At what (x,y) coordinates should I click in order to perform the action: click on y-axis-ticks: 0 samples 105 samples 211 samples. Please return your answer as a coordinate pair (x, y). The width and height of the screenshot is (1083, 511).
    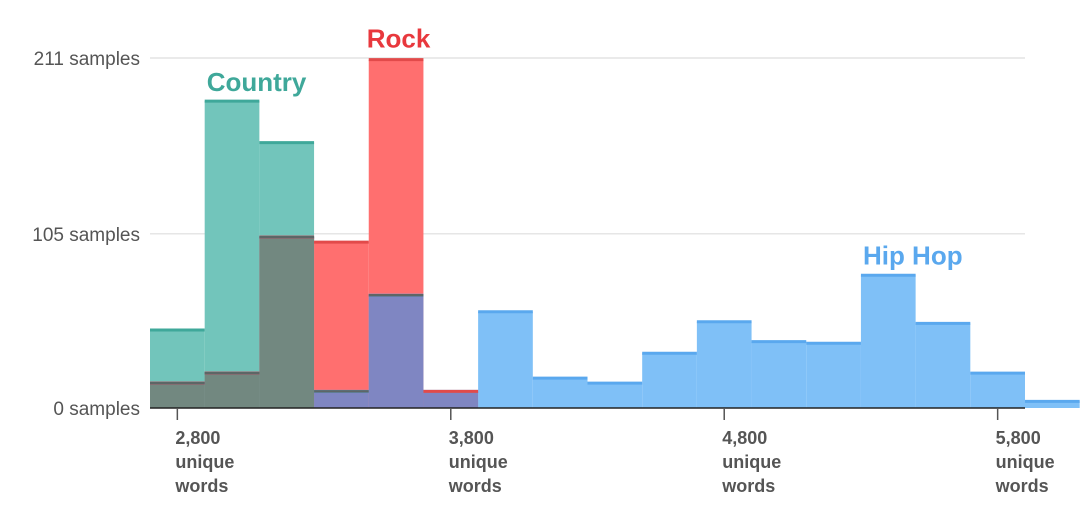
    Looking at the image, I should click on (86, 234).